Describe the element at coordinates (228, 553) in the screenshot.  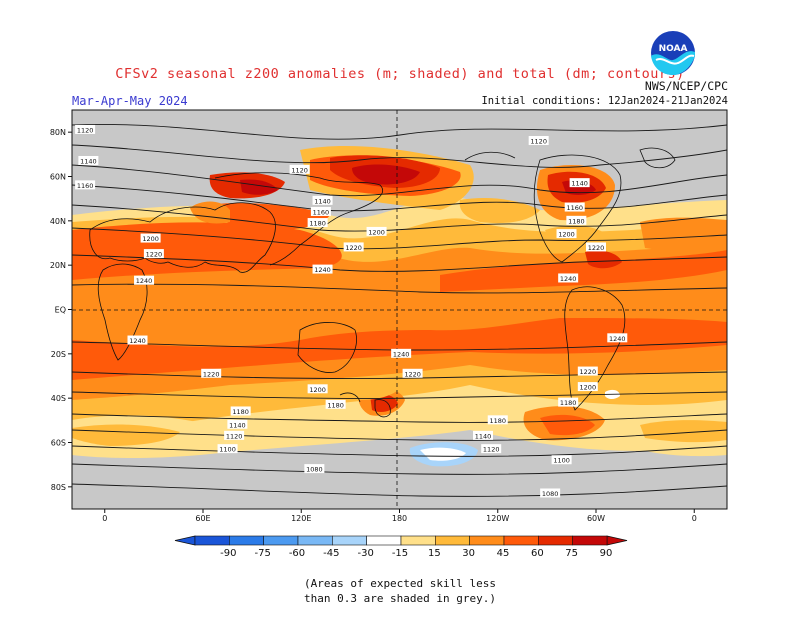
I see `colorbar-tick-label: -90` at that location.